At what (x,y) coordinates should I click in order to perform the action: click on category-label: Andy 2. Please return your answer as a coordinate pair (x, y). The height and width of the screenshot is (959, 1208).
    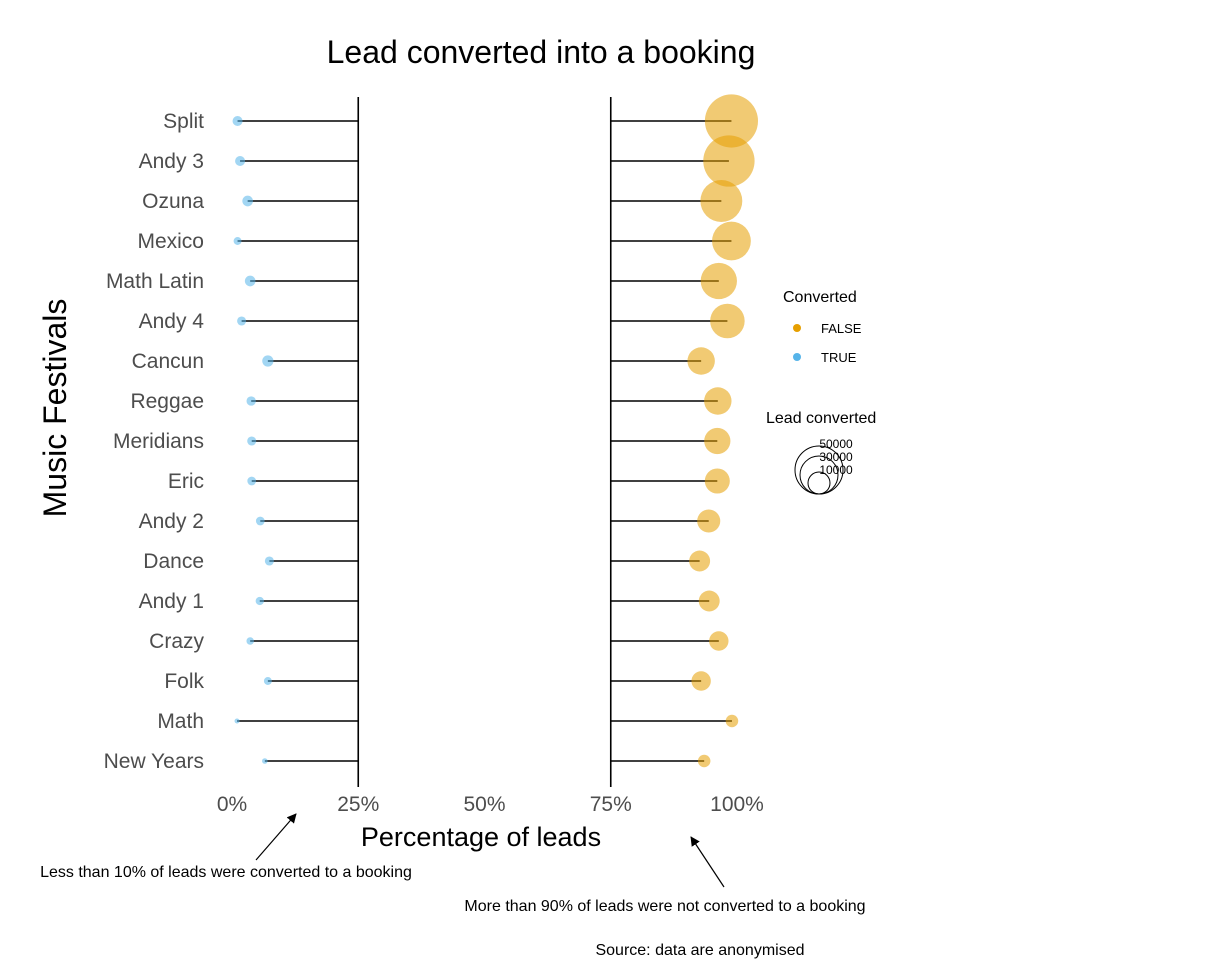
    Looking at the image, I should click on (171, 521).